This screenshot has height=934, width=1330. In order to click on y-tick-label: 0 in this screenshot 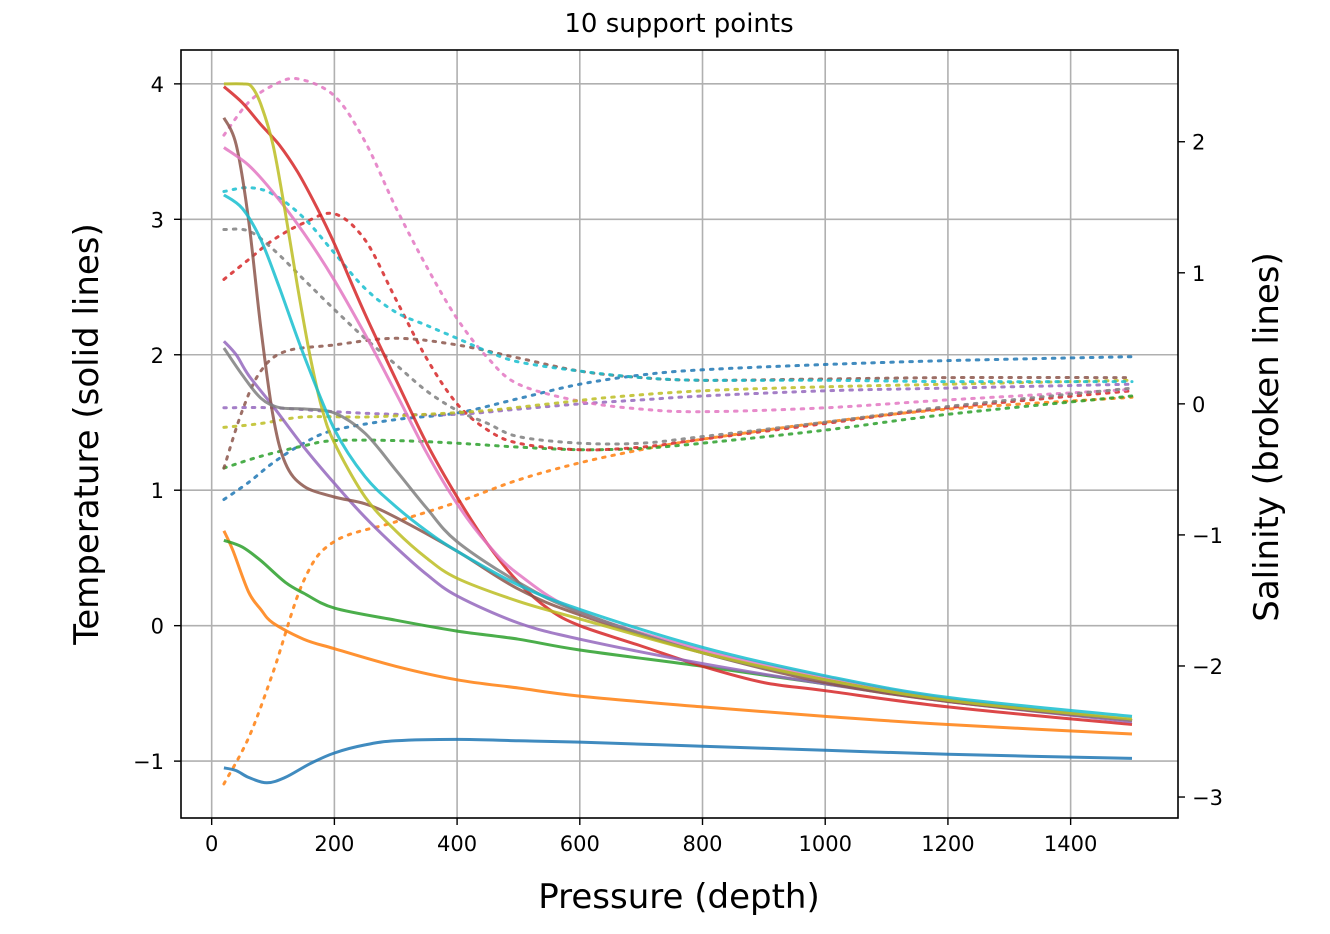, I will do `click(157, 627)`.